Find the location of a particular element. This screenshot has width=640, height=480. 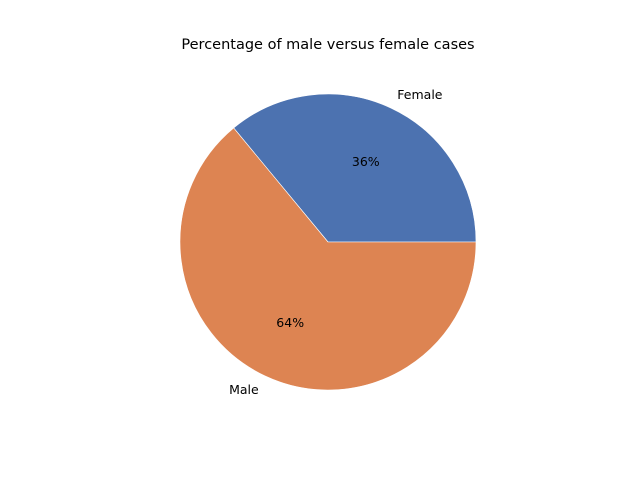

chart-title: Percentage of male versus female cases is located at coordinates (327, 45).